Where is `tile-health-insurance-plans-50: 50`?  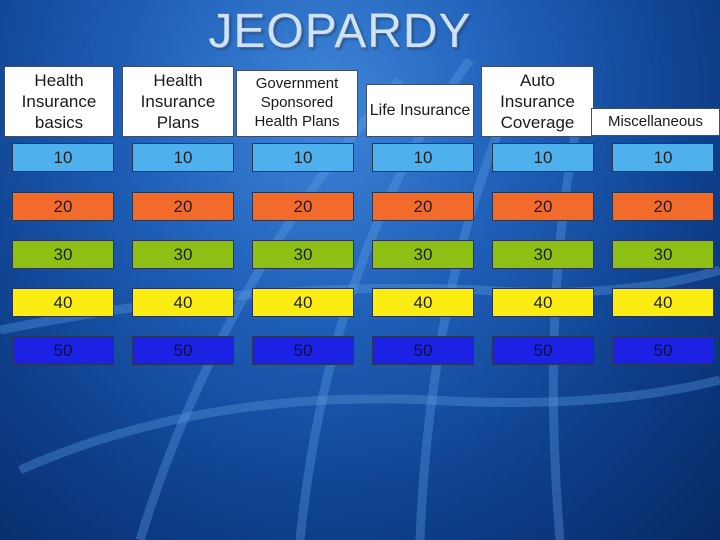 tile-health-insurance-plans-50: 50 is located at coordinates (183, 350).